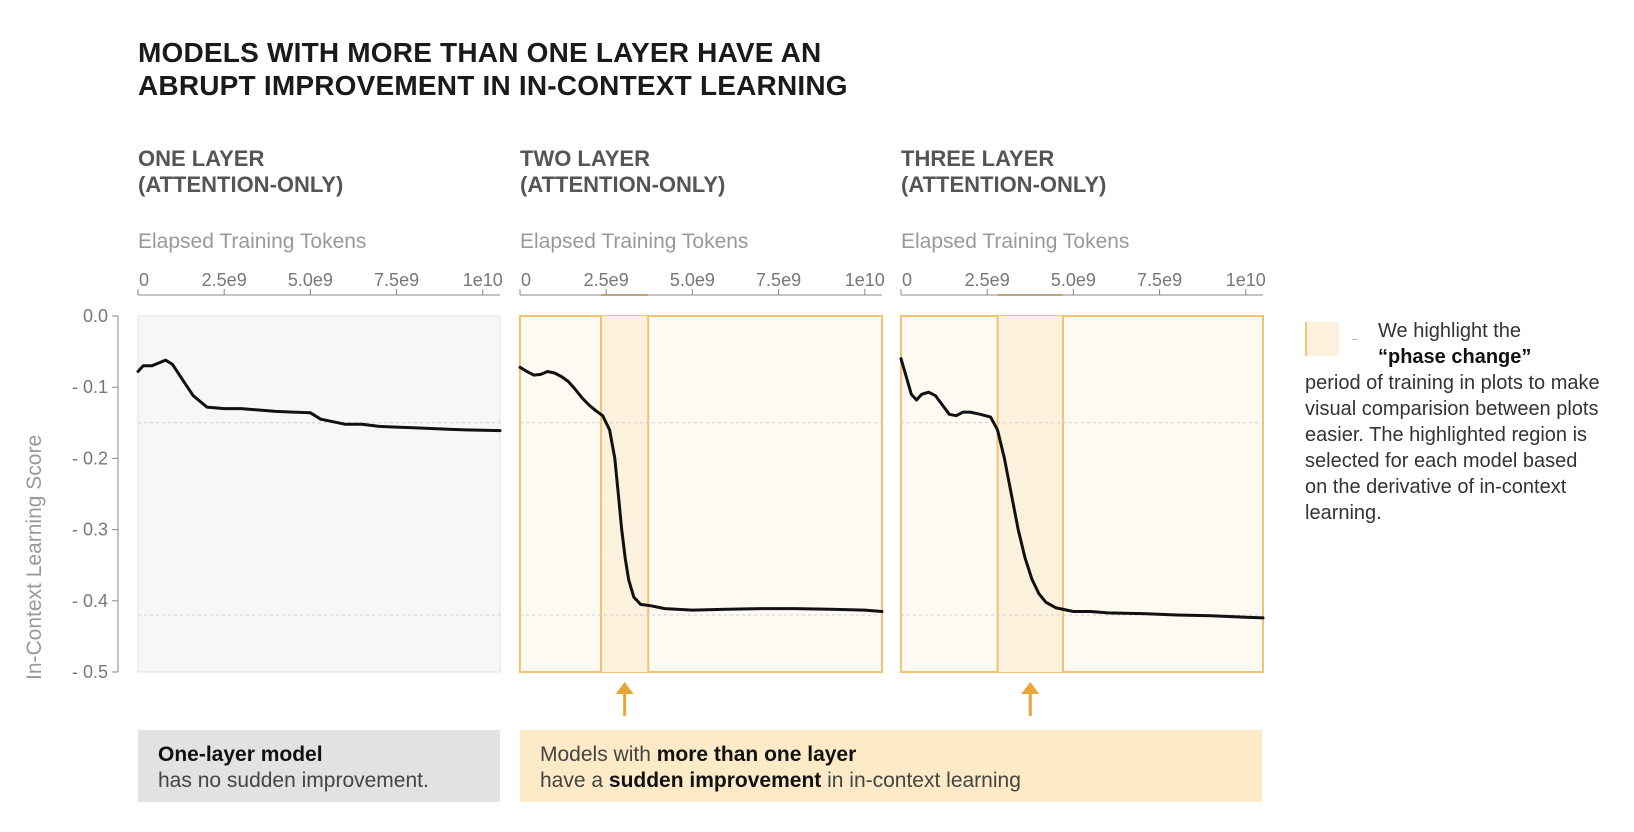 This screenshot has width=1634, height=832. I want to click on y-tick-label: - 0.1, so click(90, 387).